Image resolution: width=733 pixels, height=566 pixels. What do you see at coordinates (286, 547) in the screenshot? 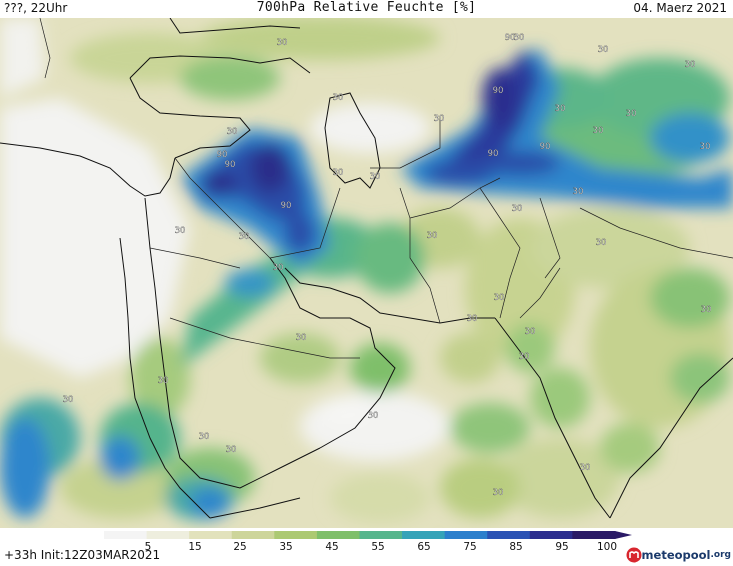
I see `color-scale-tick: 35` at bounding box center [286, 547].